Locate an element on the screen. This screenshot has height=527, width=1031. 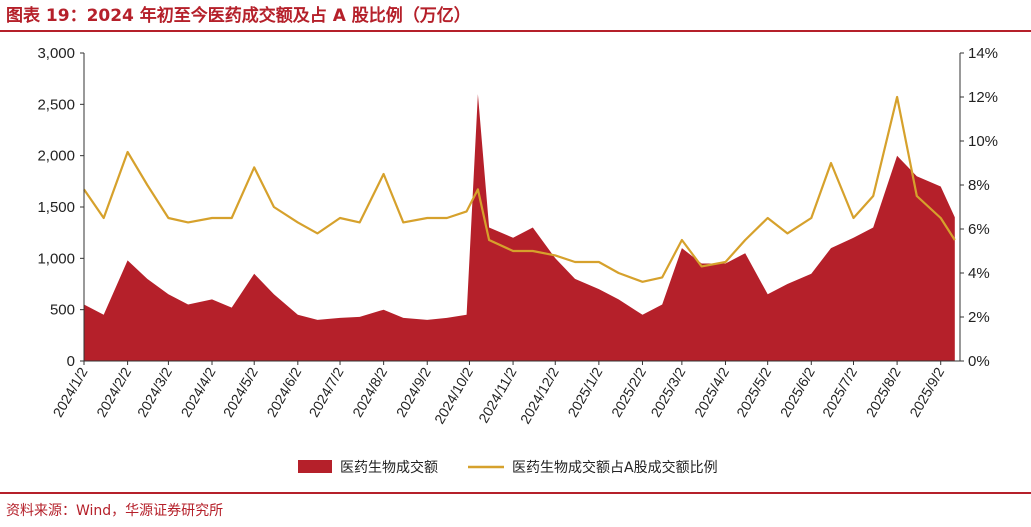
x-tick-label: 2024/6/2 is located at coordinates (283, 391).